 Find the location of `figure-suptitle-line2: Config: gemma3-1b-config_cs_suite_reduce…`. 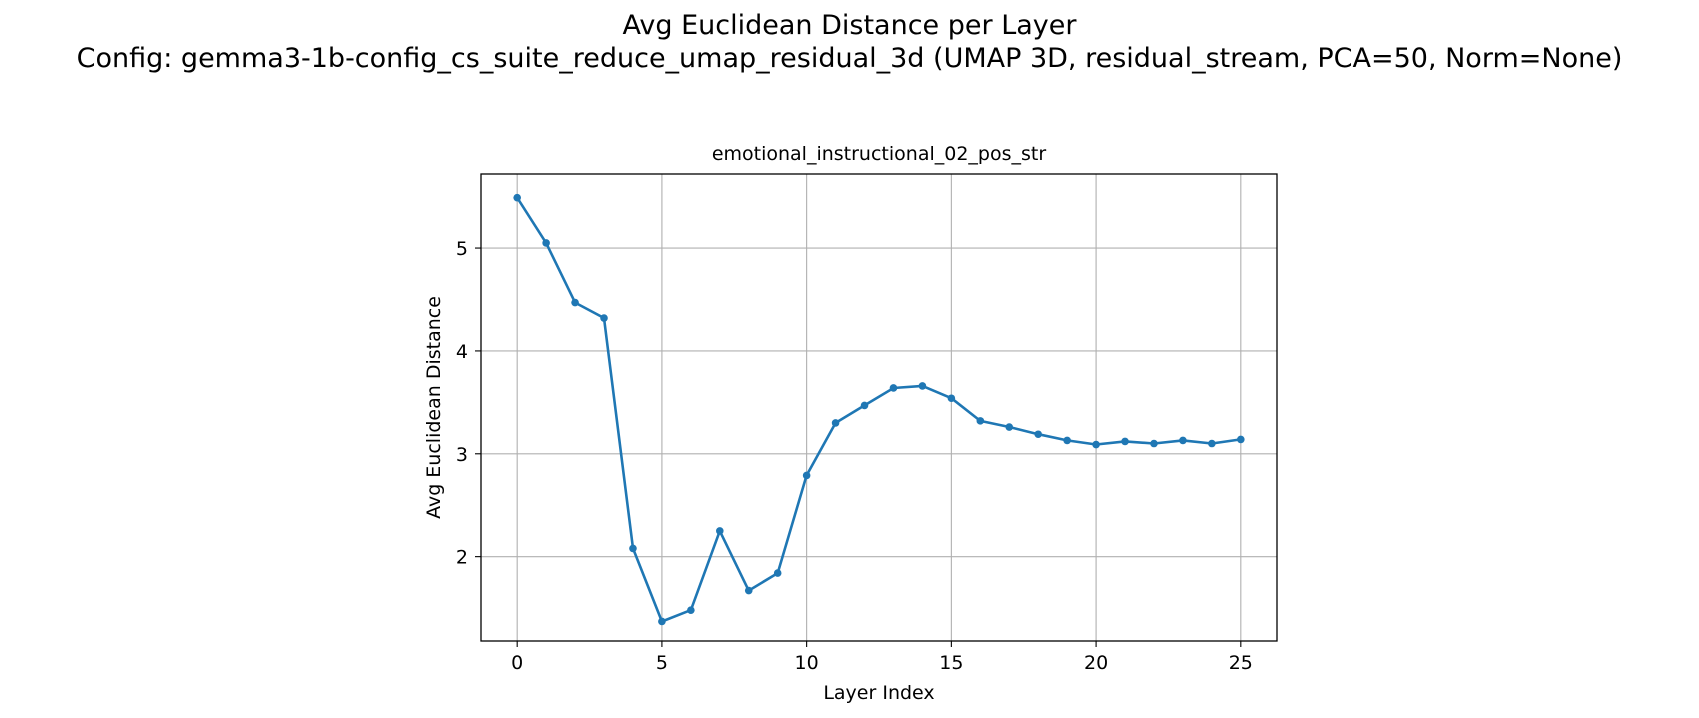

figure-suptitle-line2: Config: gemma3-1b-config_cs_suite_reduce… is located at coordinates (849, 58).